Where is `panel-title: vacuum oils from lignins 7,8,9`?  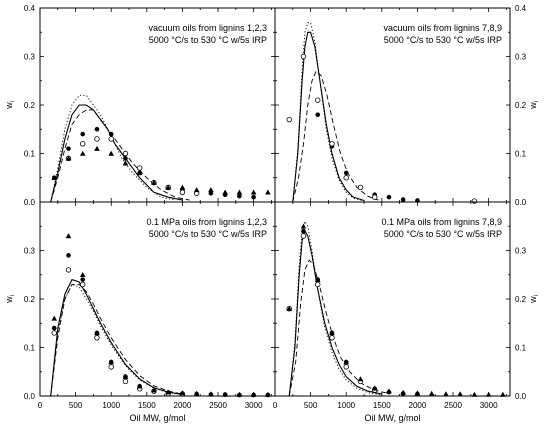
panel-title: vacuum oils from lignins 7,8,9 is located at coordinates (442, 28).